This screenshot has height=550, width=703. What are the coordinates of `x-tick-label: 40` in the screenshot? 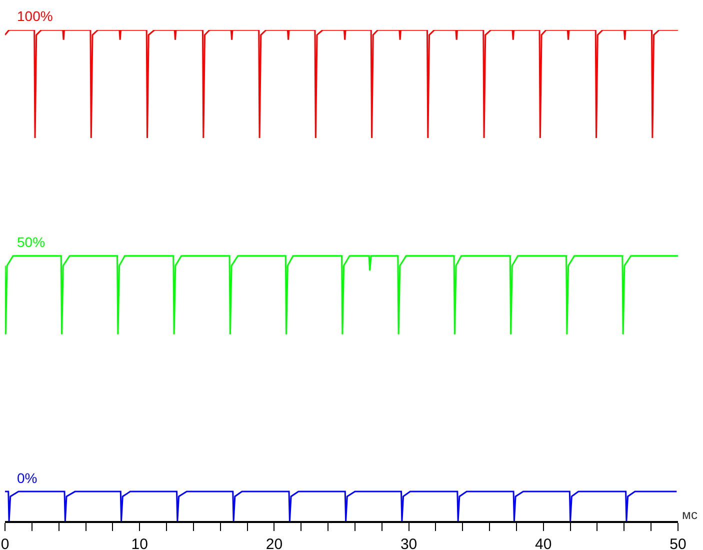 It's located at (543, 543).